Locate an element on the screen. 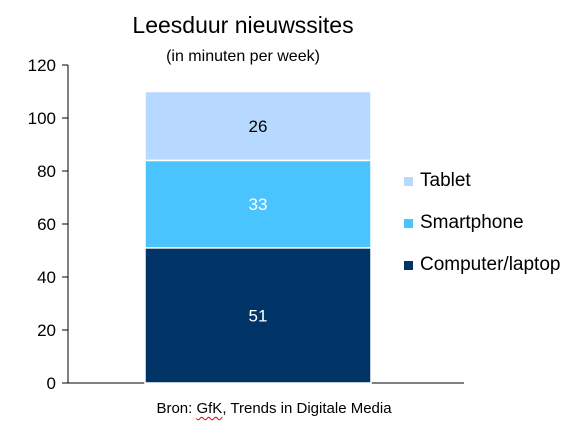 This screenshot has height=444, width=587. source-gfk: GfK is located at coordinates (209, 408).